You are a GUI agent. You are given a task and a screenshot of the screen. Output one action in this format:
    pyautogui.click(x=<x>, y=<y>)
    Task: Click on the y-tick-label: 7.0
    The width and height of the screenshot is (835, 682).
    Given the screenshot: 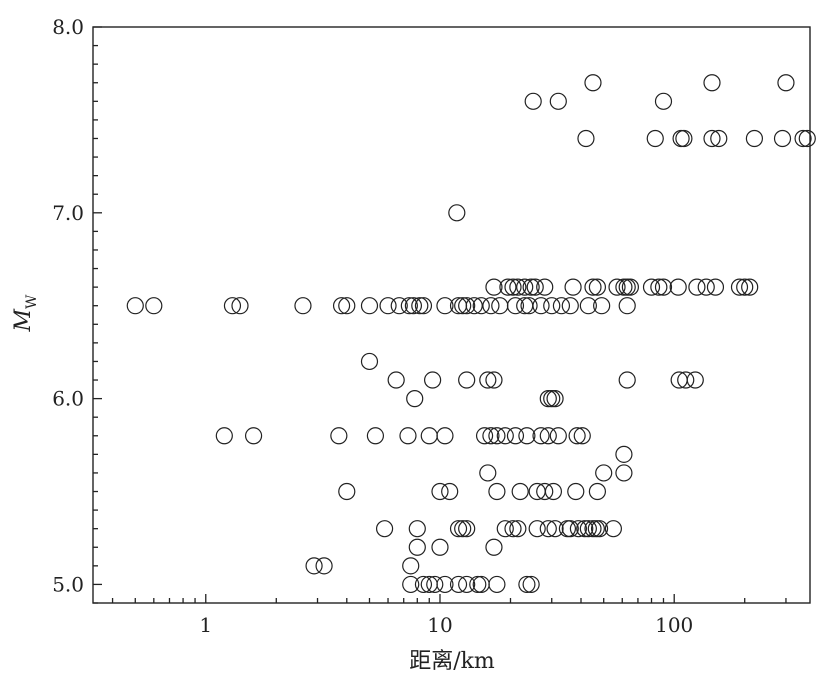 What is the action you would take?
    pyautogui.click(x=68, y=213)
    